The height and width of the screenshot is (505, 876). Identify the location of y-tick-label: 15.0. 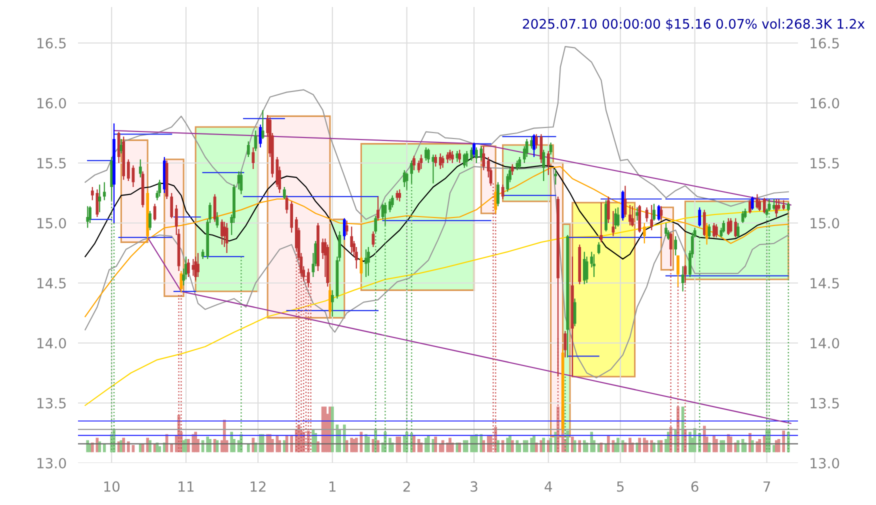
(51, 223).